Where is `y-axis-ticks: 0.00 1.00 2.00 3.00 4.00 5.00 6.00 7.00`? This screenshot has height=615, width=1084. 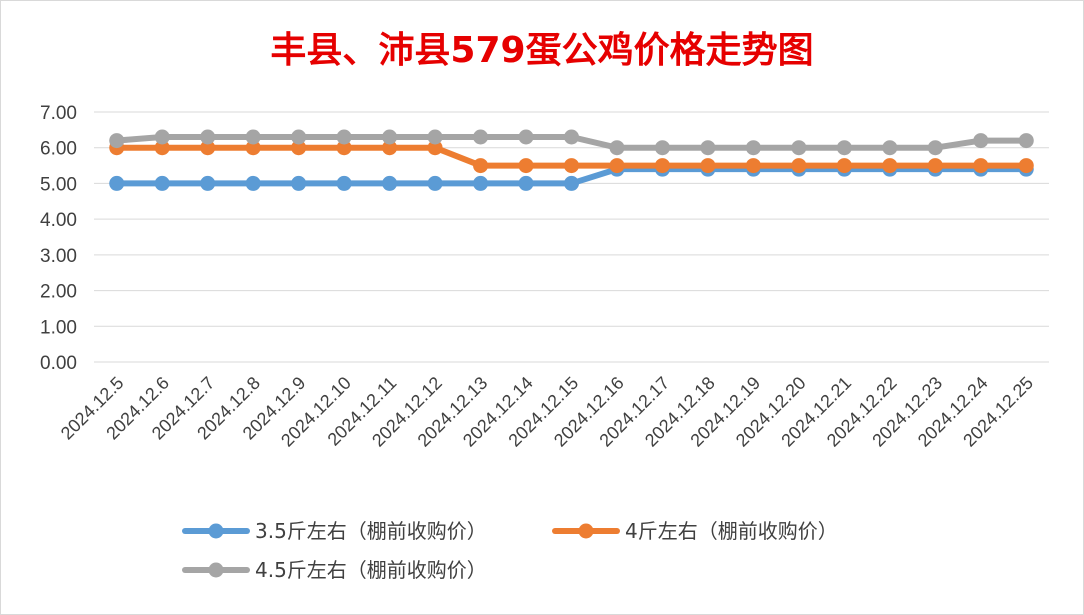 y-axis-ticks: 0.00 1.00 2.00 3.00 4.00 5.00 6.00 7.00 is located at coordinates (58, 238).